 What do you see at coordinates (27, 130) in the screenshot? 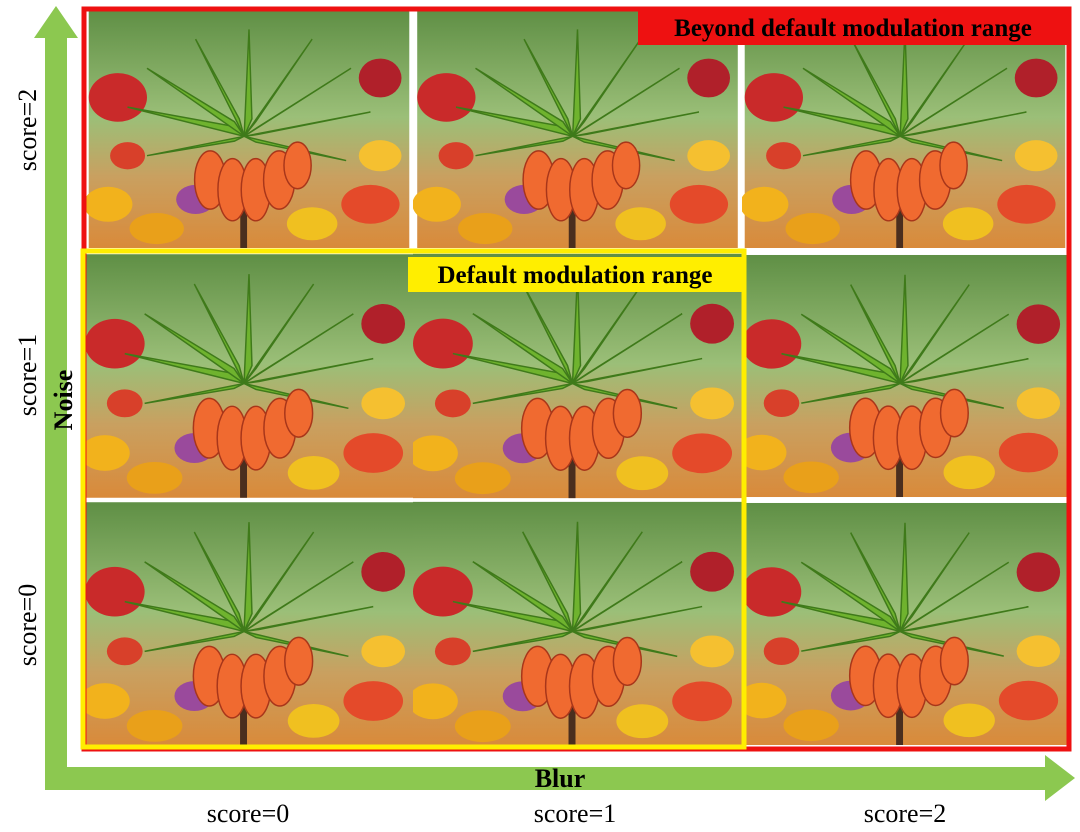
I see `y-tick-label: score=2` at bounding box center [27, 130].